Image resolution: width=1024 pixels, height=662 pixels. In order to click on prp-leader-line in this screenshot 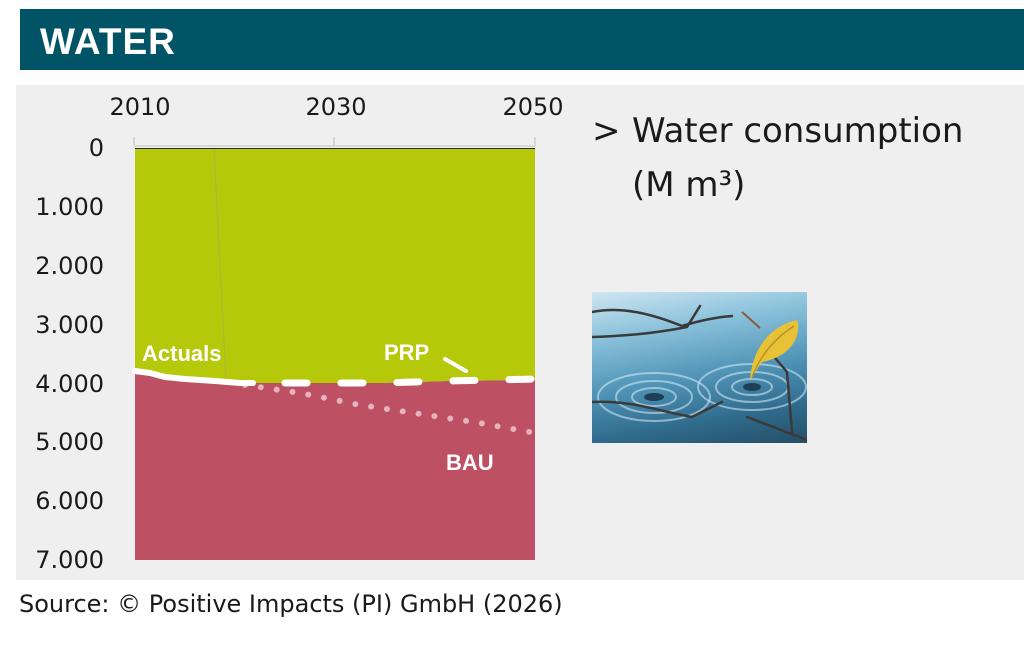, I will do `click(455, 365)`.